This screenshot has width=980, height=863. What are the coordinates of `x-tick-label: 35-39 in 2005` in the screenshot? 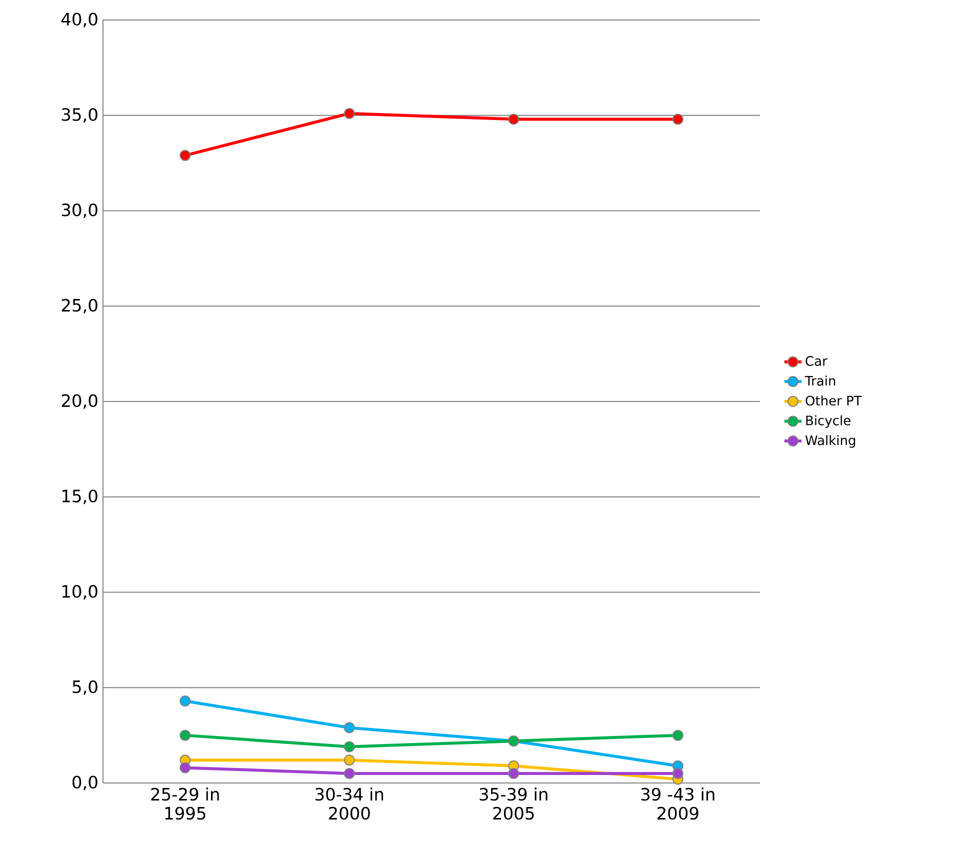 It's located at (514, 804).